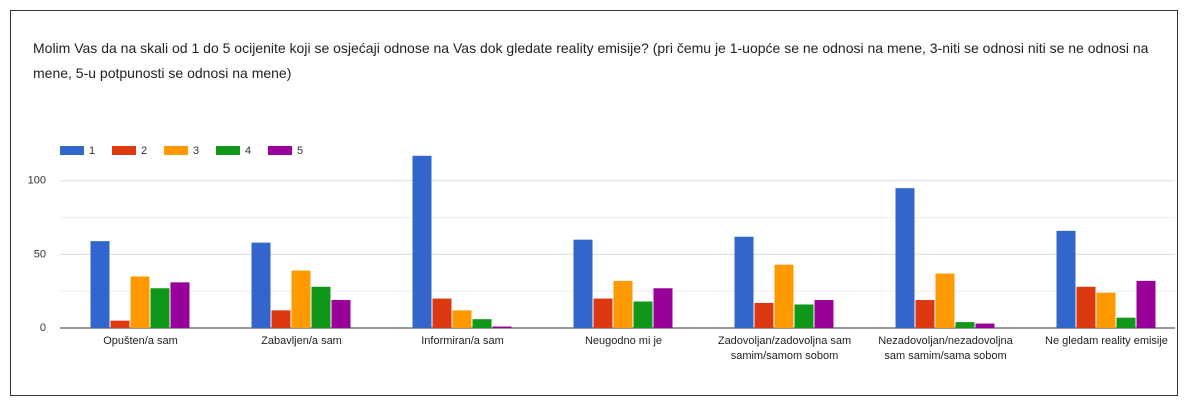 Image resolution: width=1187 pixels, height=403 pixels. What do you see at coordinates (37, 181) in the screenshot?
I see `y-tick-label: 100` at bounding box center [37, 181].